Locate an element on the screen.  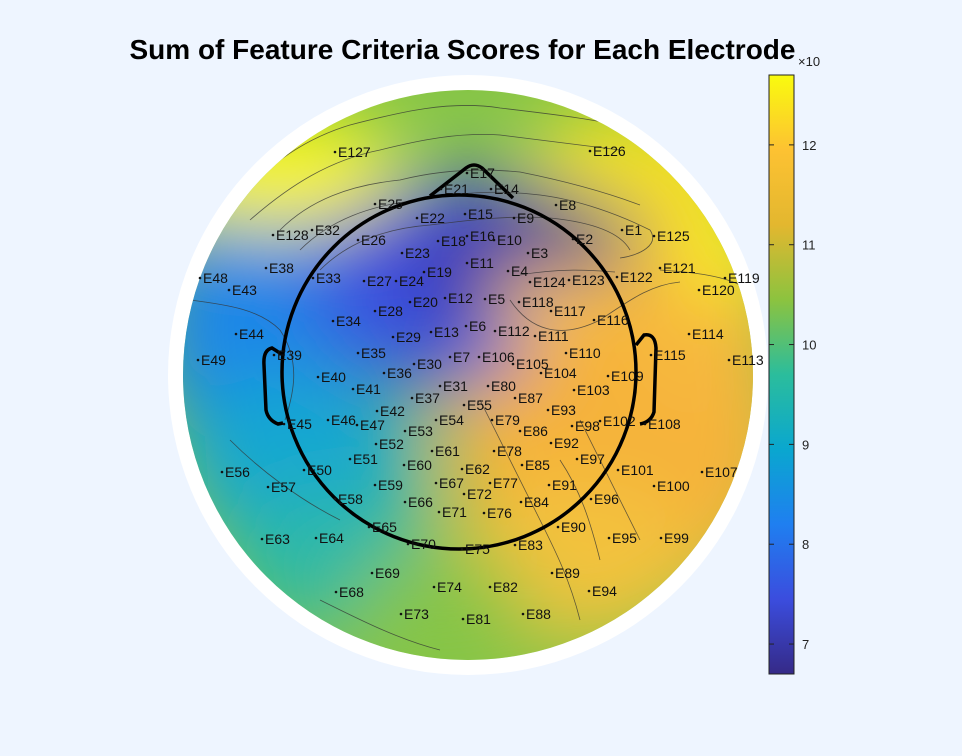
electrode-label-e7: E7 is located at coordinates (461, 357).